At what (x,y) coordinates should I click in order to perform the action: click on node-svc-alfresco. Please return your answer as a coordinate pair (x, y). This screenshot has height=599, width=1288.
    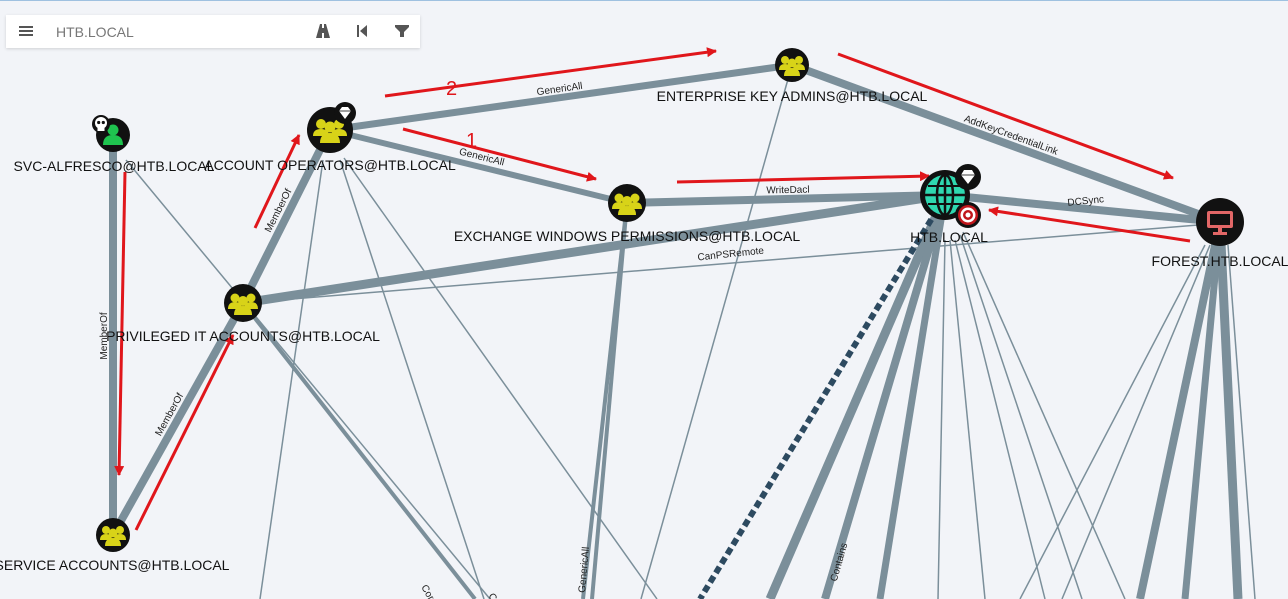
    Looking at the image, I should click on (111, 133).